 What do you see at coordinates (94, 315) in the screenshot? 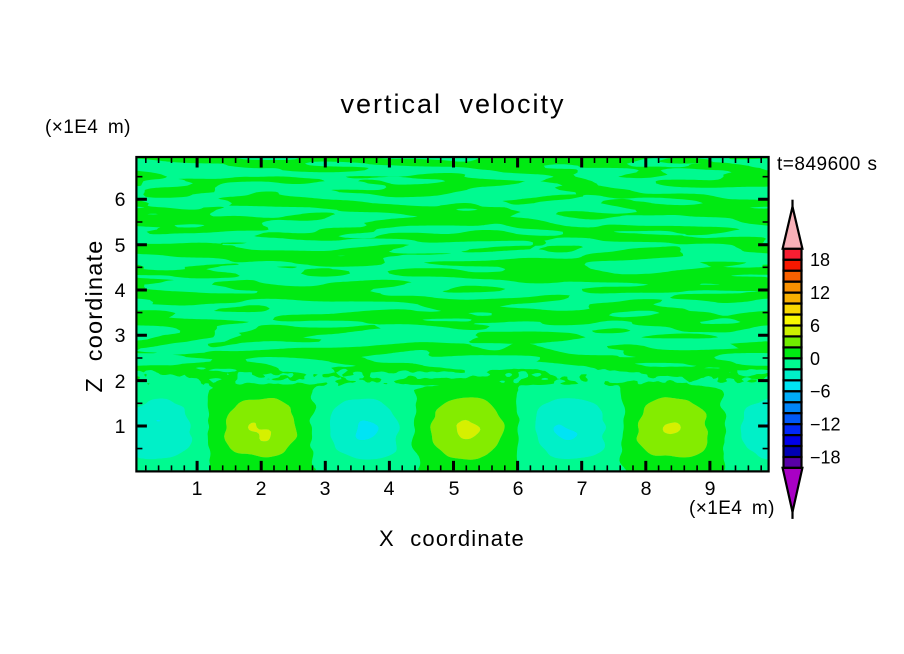
I see `svg-text: Z coordinate` at bounding box center [94, 315].